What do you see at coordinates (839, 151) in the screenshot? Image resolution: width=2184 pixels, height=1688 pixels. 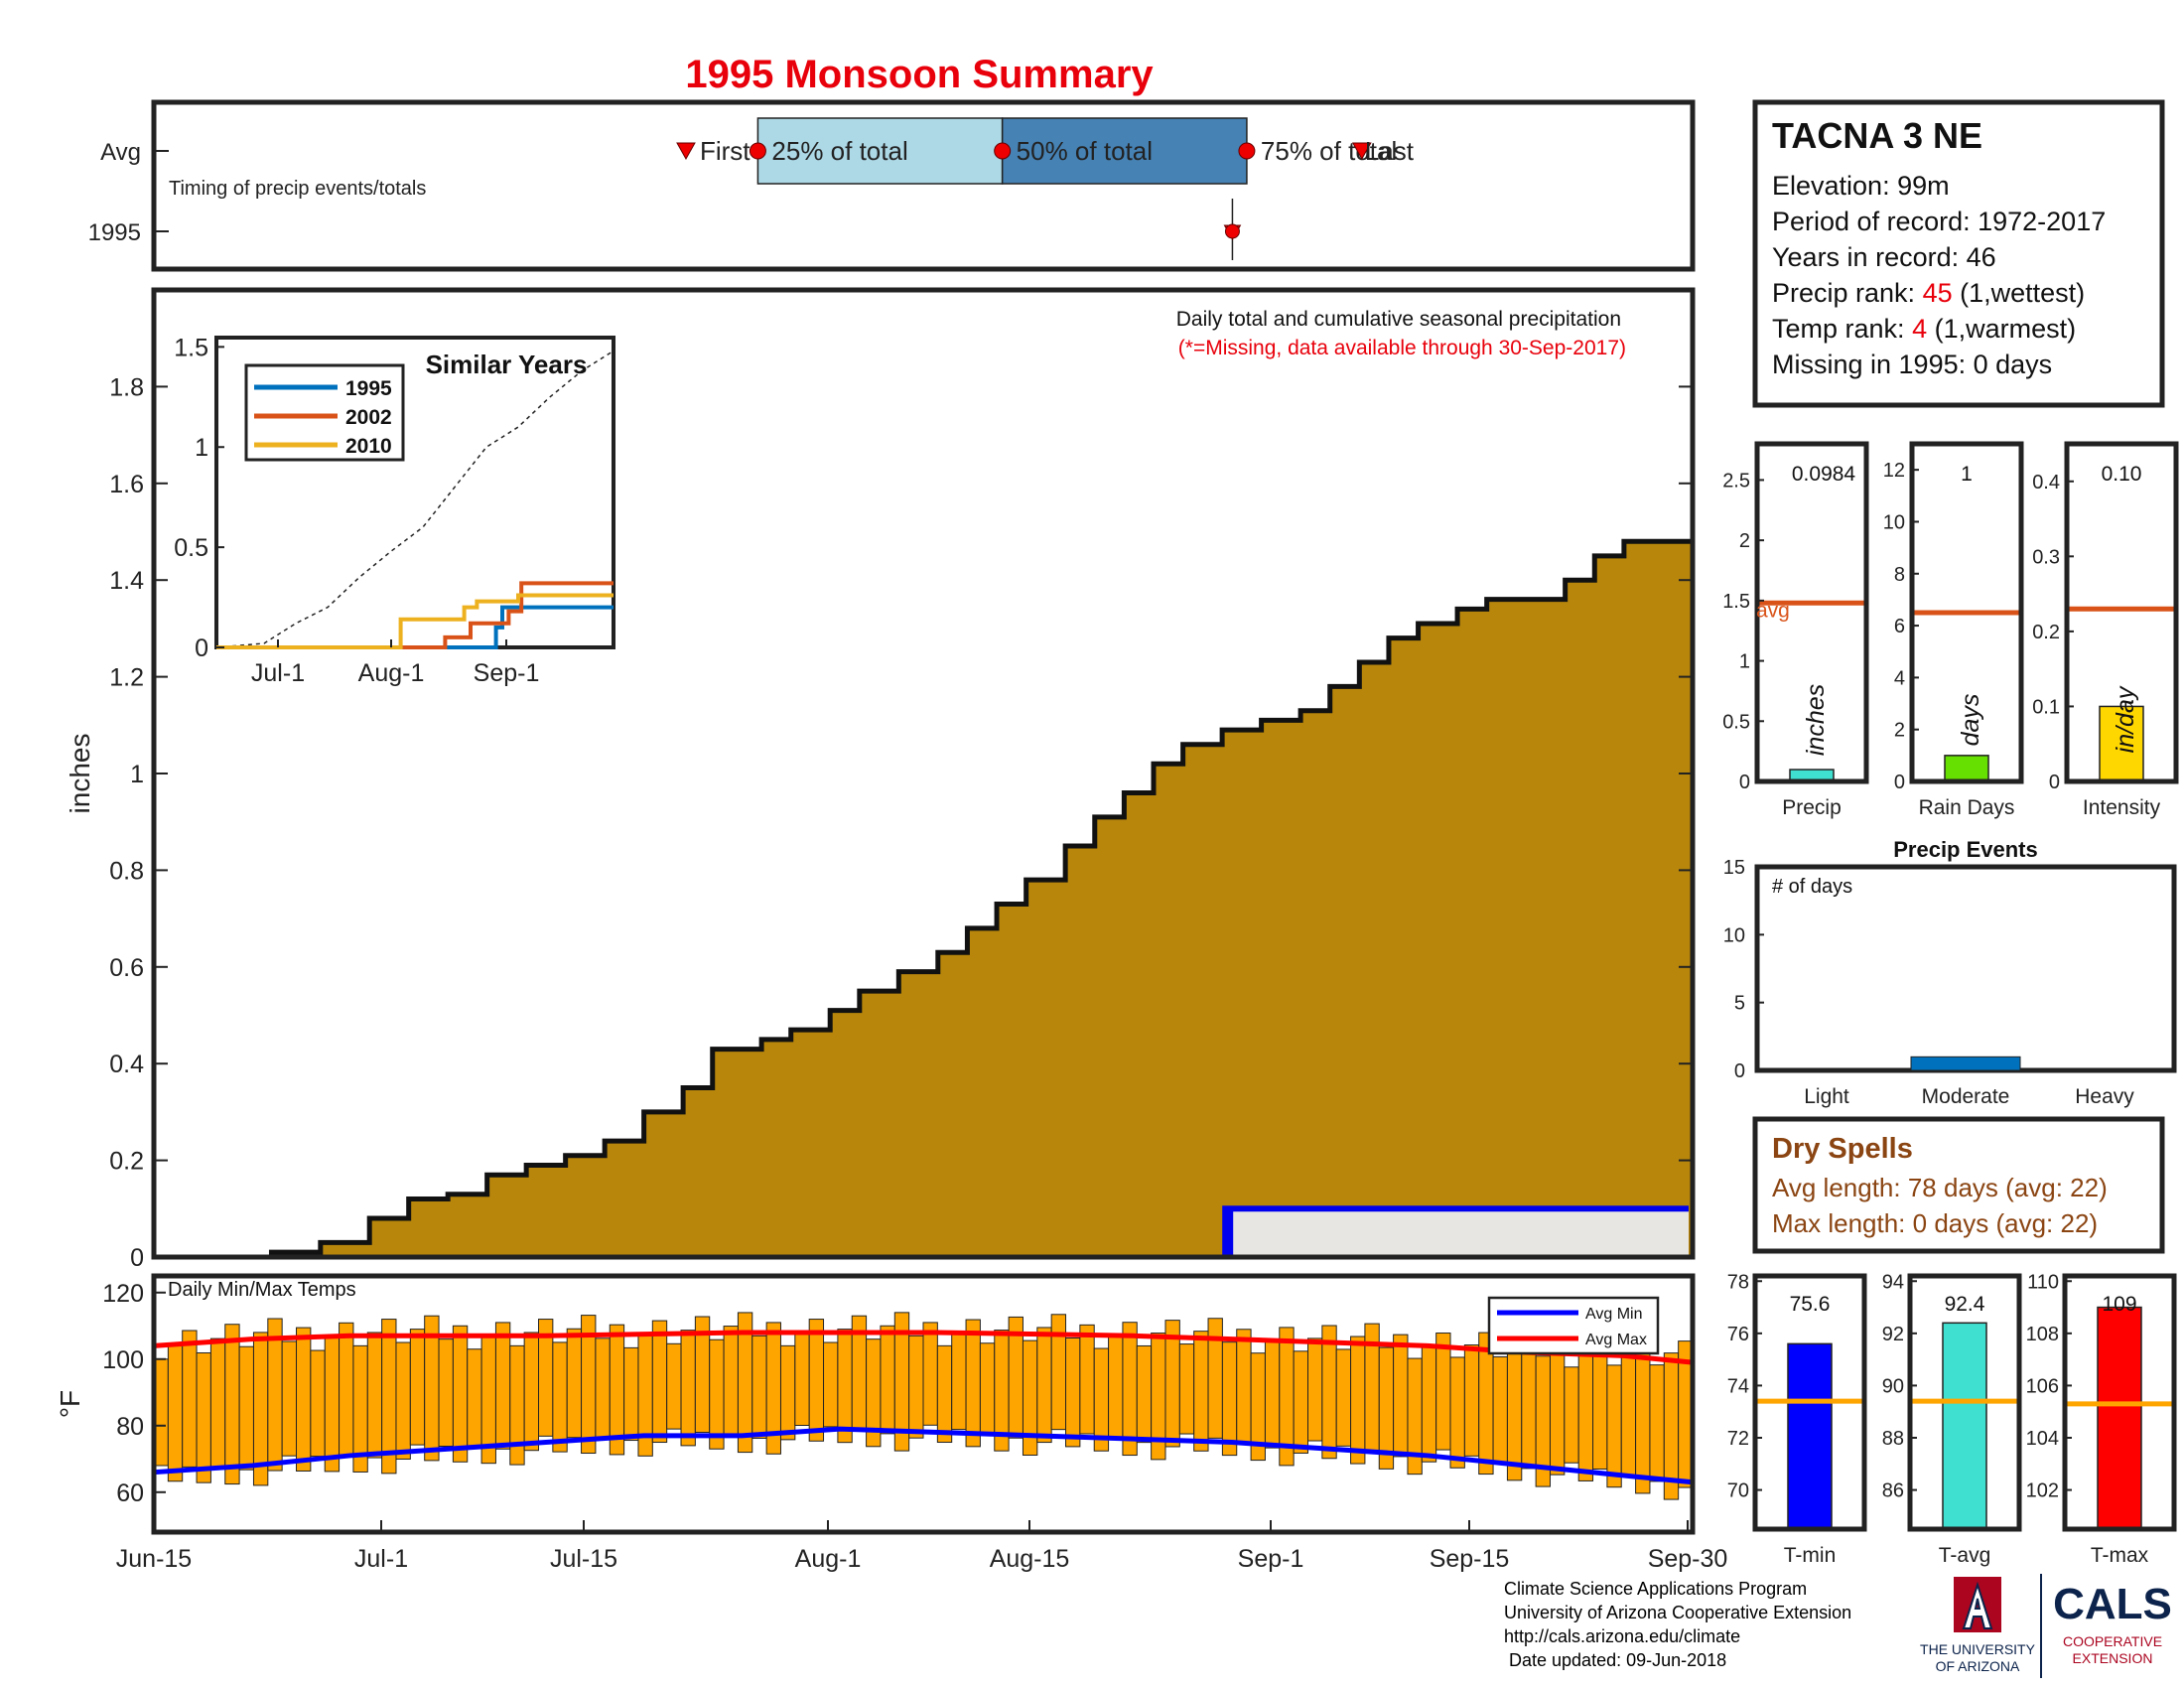 I see `avg-25-label: 25% of total` at bounding box center [839, 151].